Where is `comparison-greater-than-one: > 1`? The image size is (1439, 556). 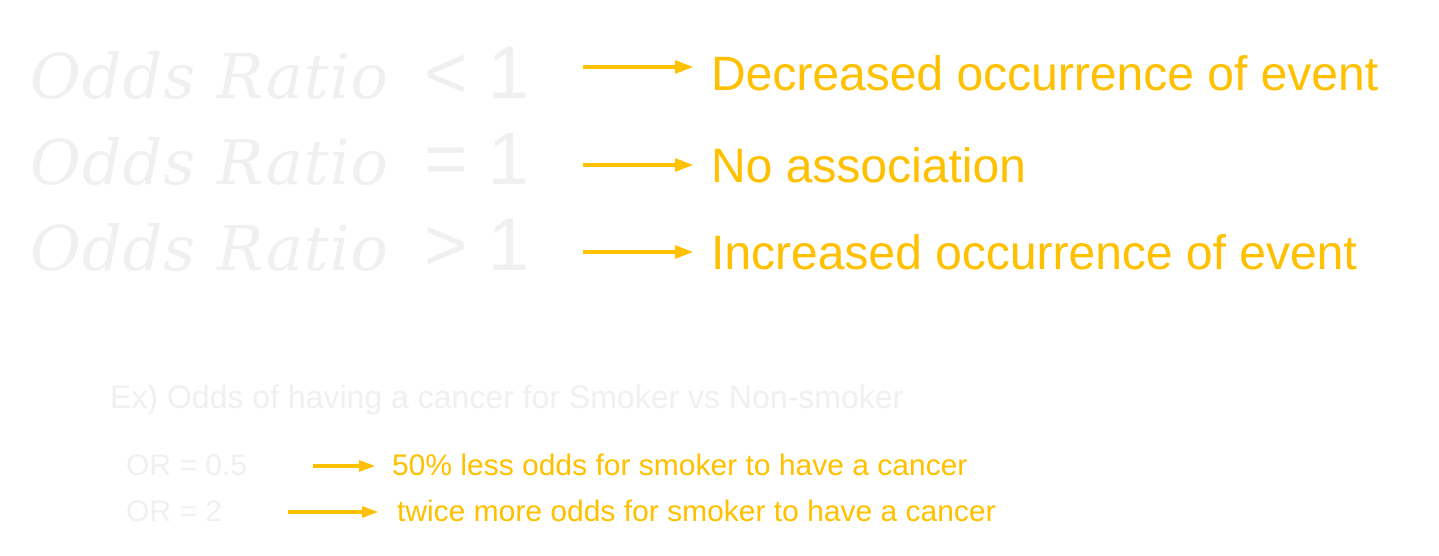
comparison-greater-than-one: > 1 is located at coordinates (476, 244).